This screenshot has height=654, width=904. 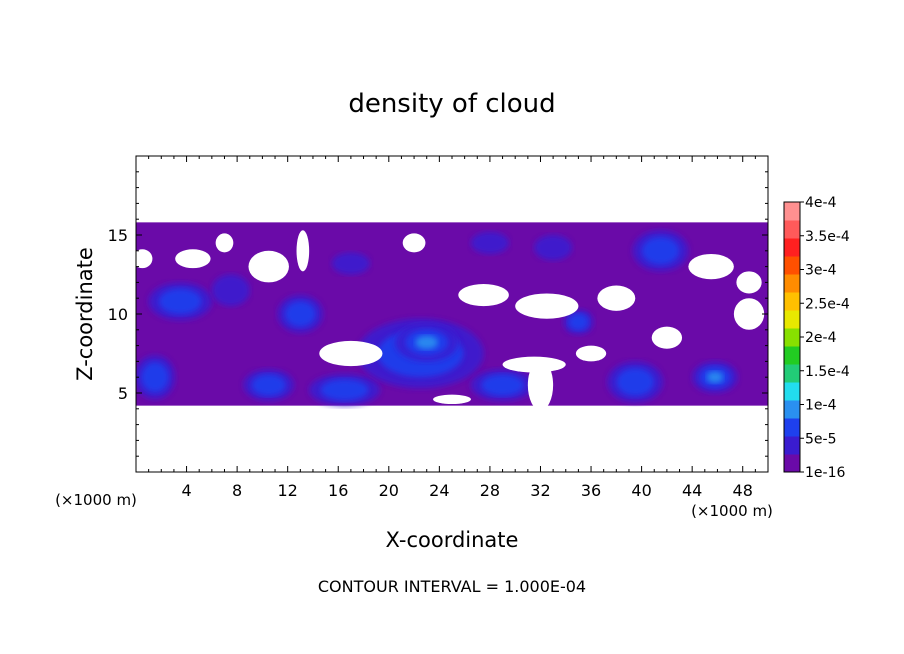 What do you see at coordinates (85, 314) in the screenshot?
I see `y-axis-label: Z-coordinate` at bounding box center [85, 314].